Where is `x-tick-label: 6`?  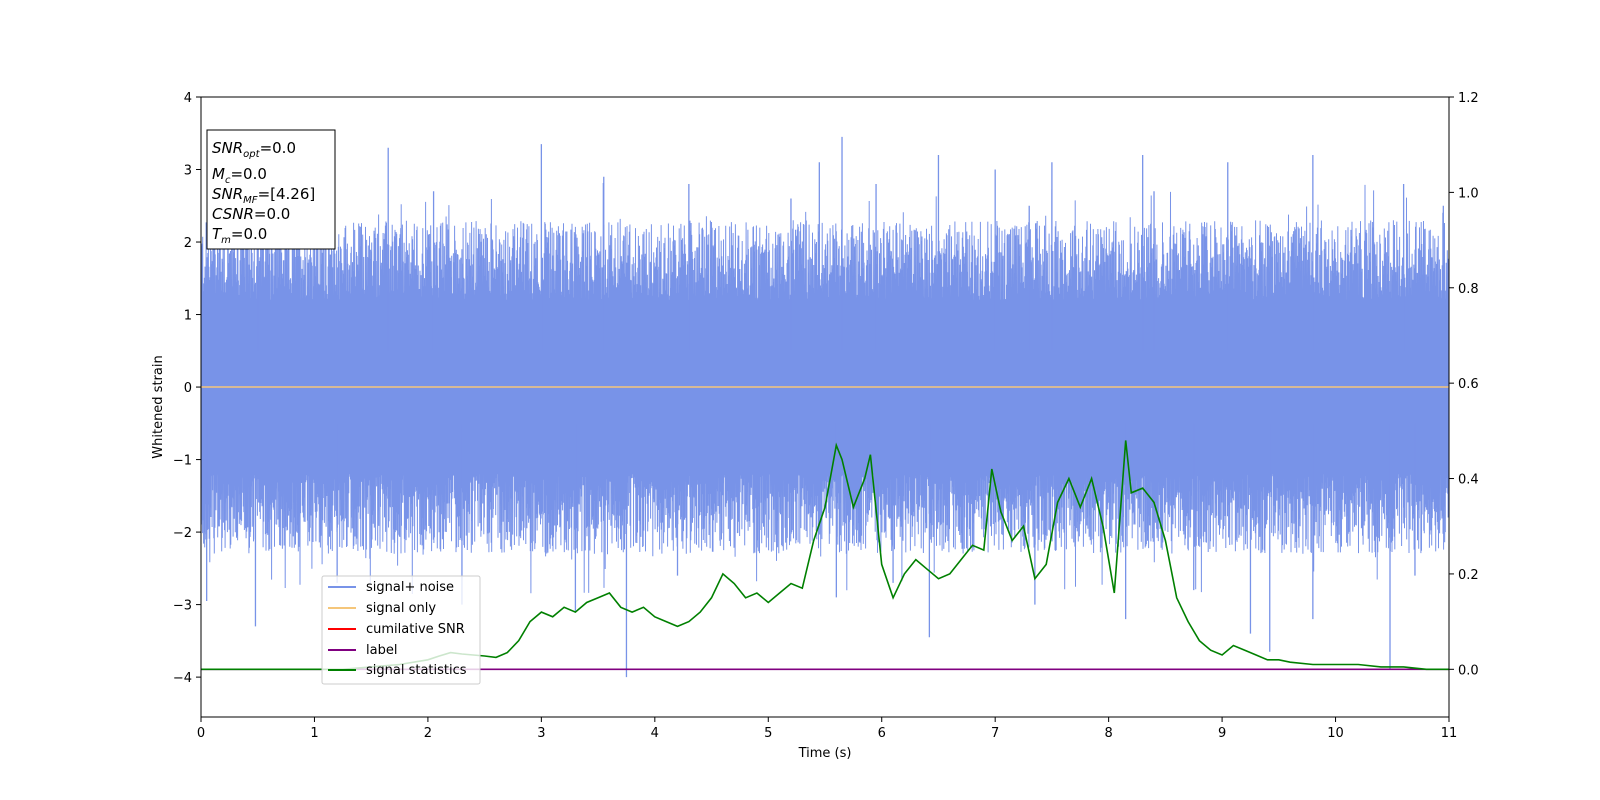
x-tick-label: 6 is located at coordinates (882, 733).